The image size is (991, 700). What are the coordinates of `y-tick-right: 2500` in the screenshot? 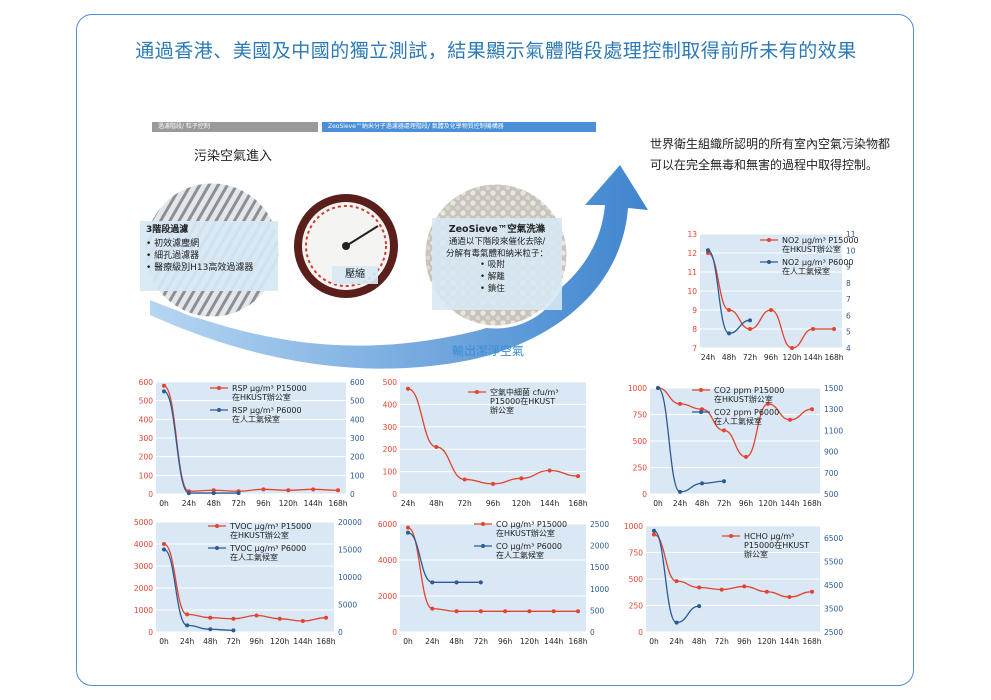 It's located at (599, 524).